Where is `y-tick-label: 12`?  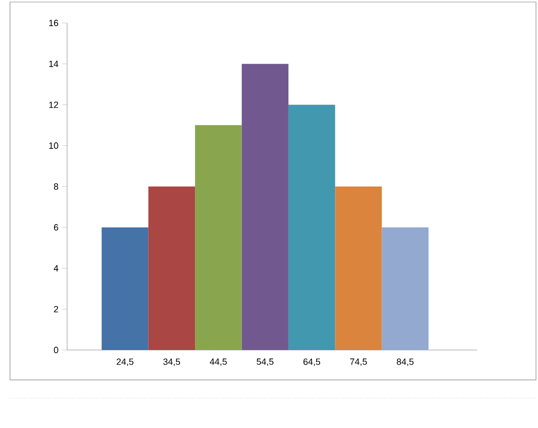 y-tick-label: 12 is located at coordinates (53, 105).